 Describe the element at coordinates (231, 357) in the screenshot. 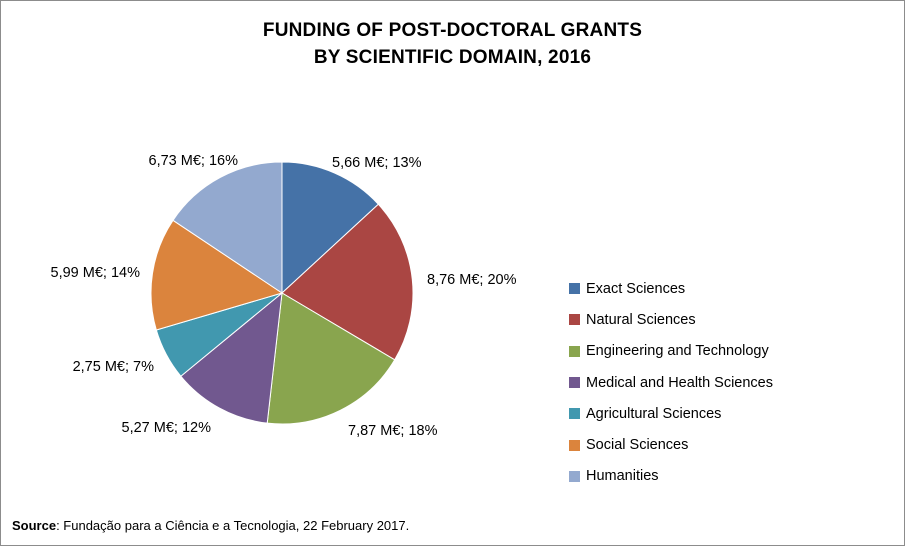

I see `pie-slice-medical-and-health-sciences` at that location.